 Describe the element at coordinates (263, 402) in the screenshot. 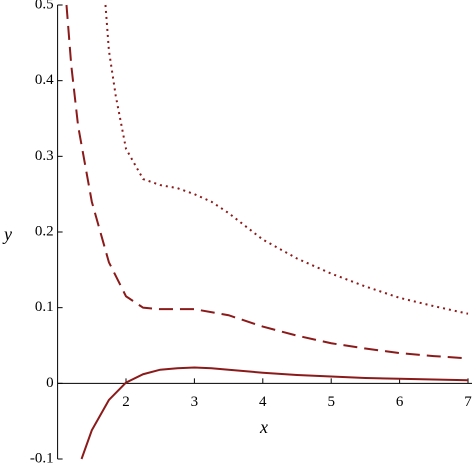

I see `x-tick-label: 4` at that location.